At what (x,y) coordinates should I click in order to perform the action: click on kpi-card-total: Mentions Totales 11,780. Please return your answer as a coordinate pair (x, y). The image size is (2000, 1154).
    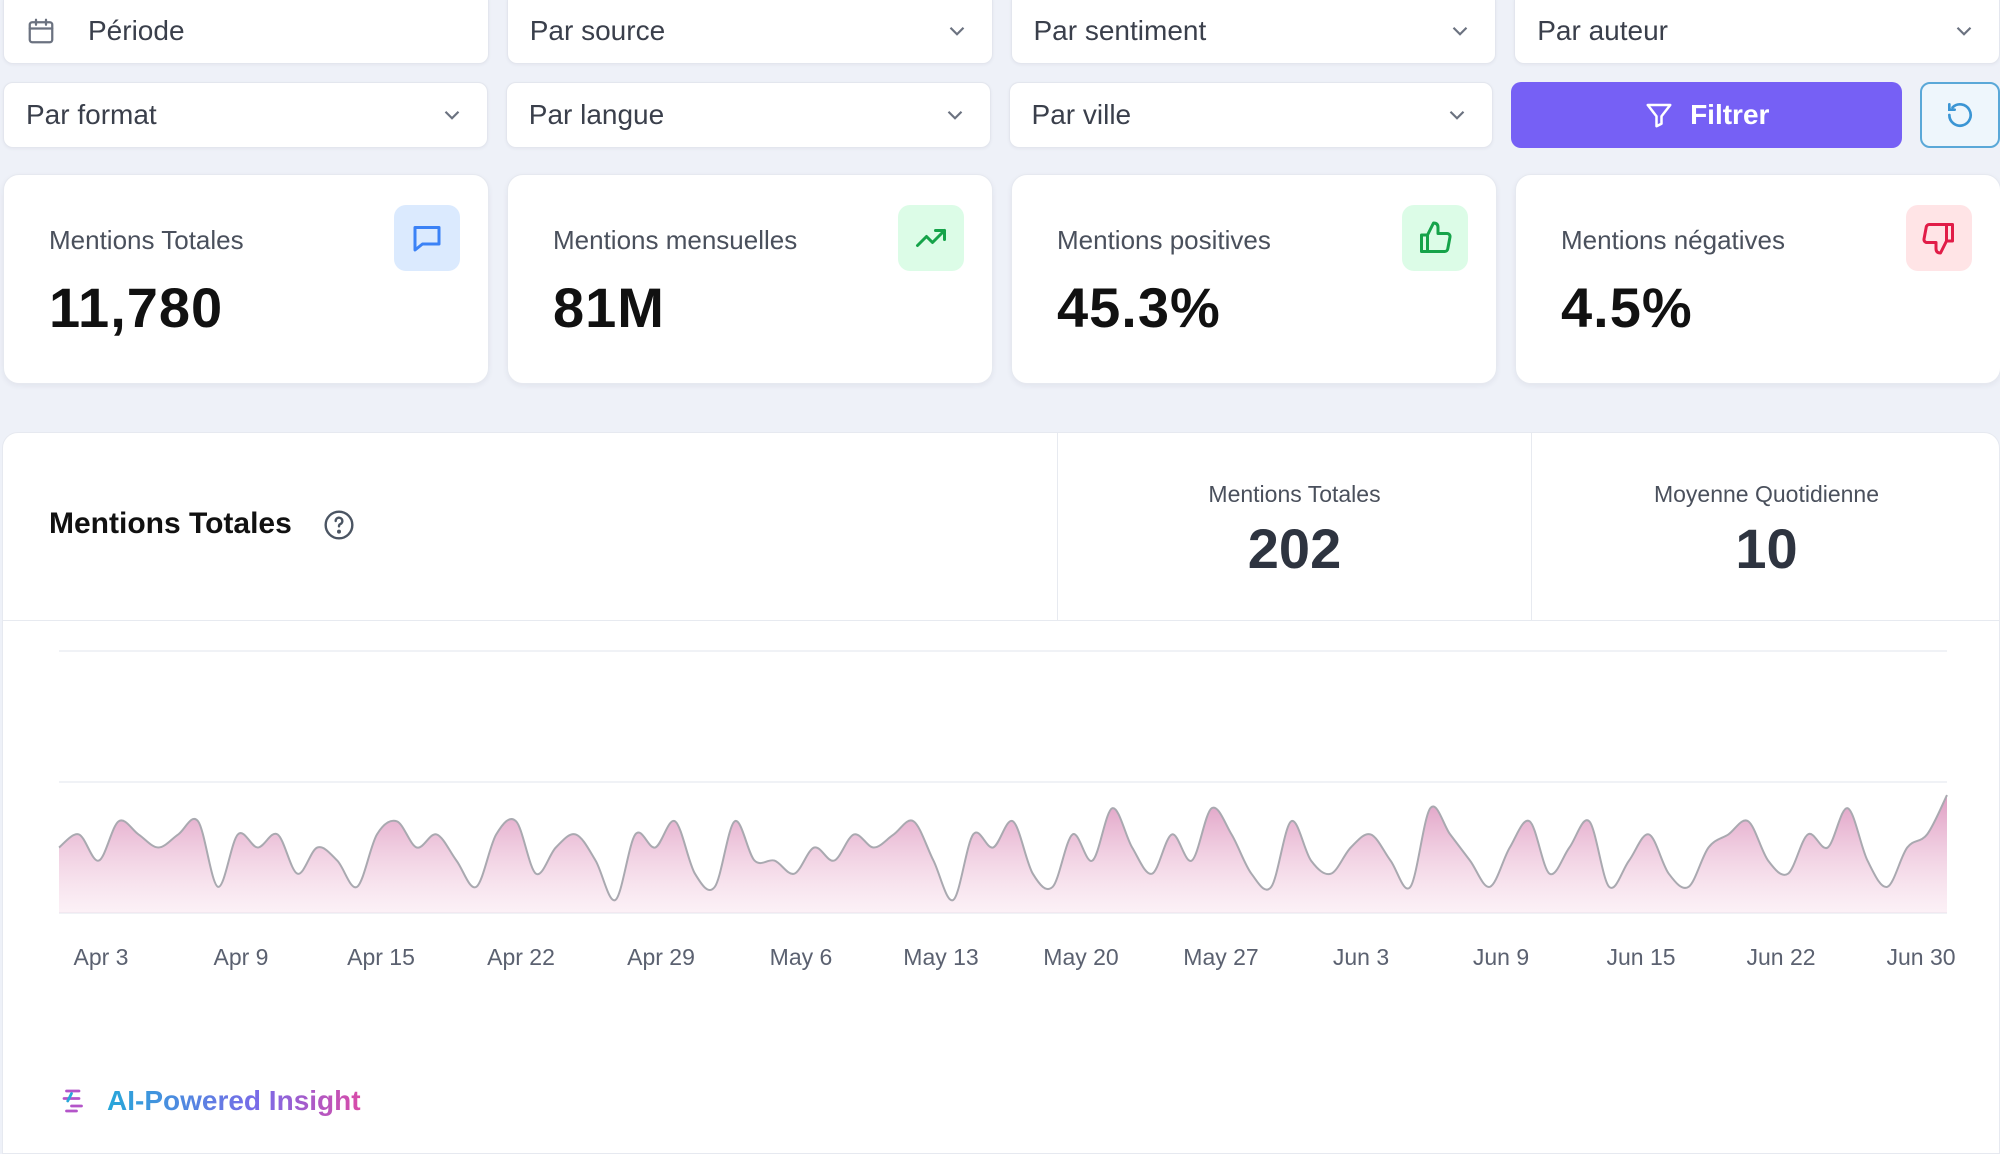
    Looking at the image, I should click on (246, 279).